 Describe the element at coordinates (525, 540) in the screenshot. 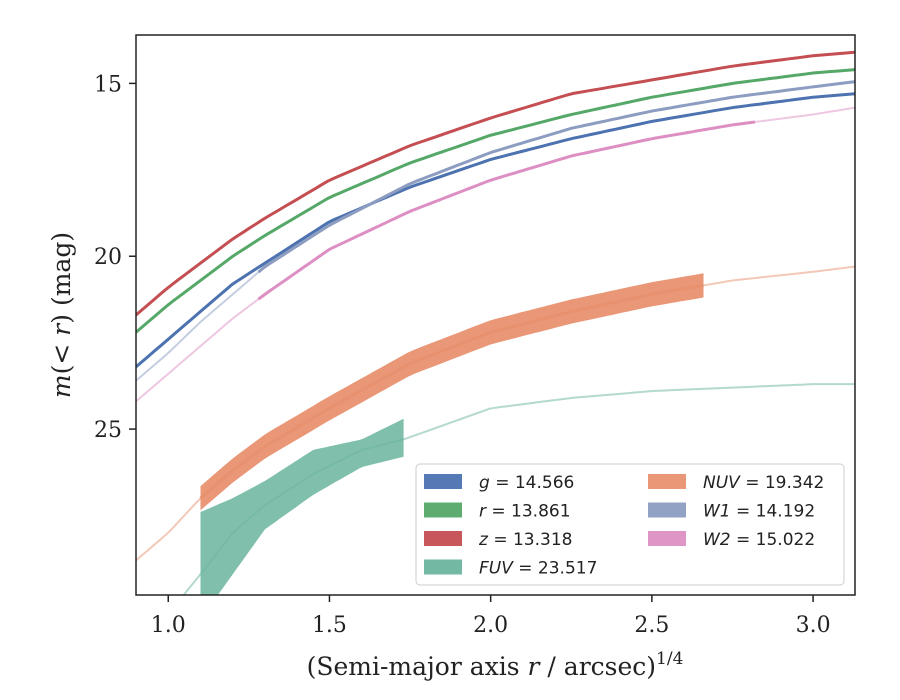

I see `legend-label: z = 13.318` at that location.